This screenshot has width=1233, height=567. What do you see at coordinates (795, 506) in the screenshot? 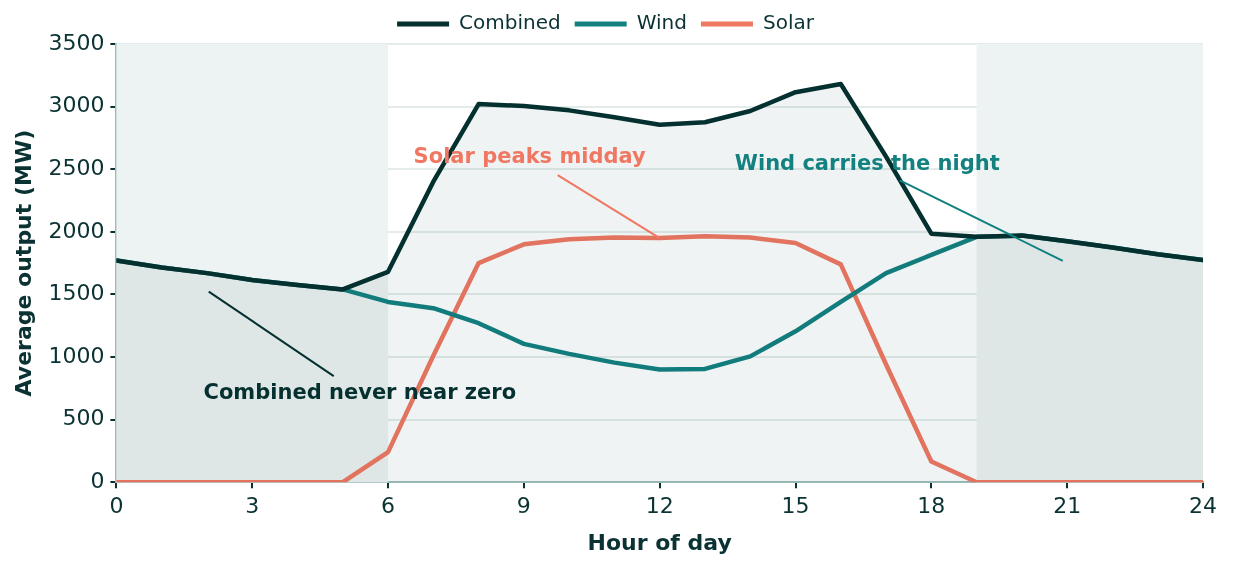
I see `x-tick-label: 15` at bounding box center [795, 506].